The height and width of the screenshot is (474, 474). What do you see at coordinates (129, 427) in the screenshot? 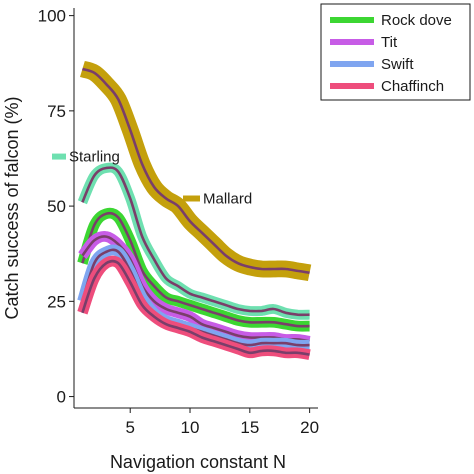
I see `x-tick-label-5: 5` at bounding box center [129, 427].